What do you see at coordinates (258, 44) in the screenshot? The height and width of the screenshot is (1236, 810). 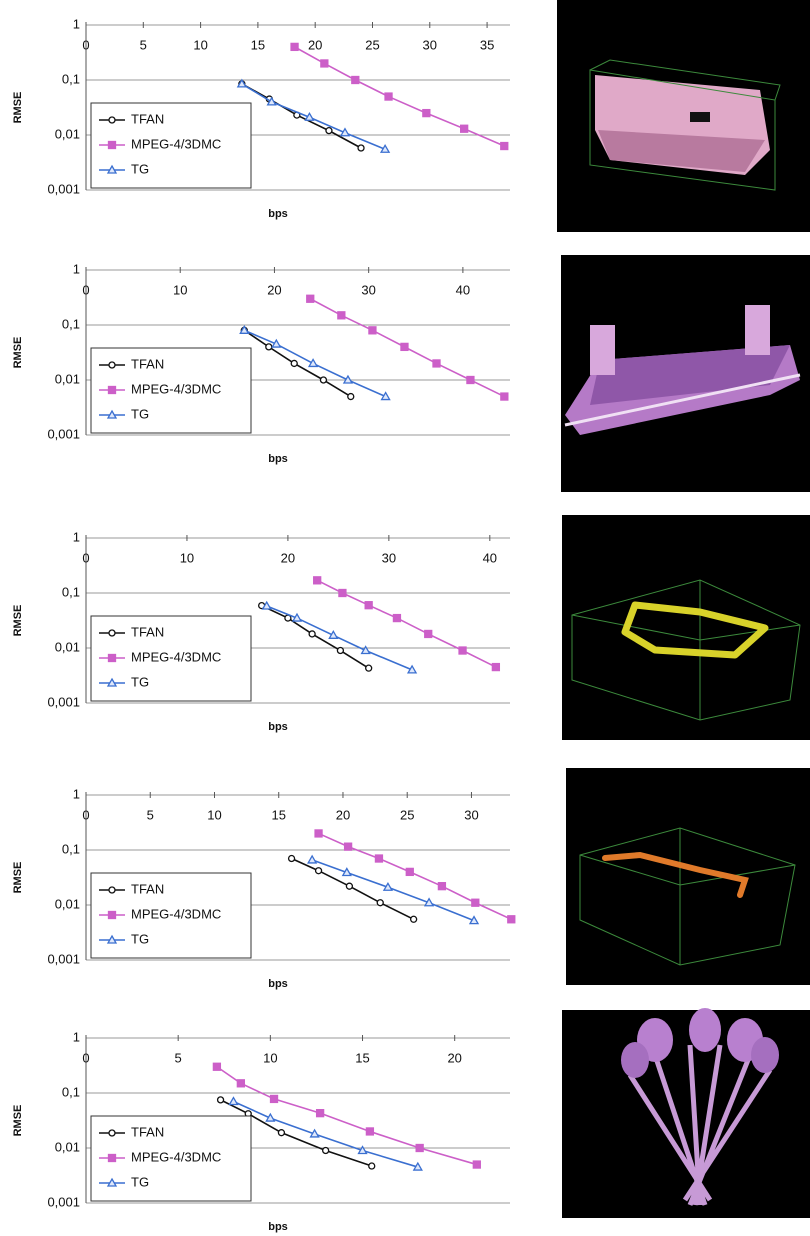 I see `x-tick-label: 15` at bounding box center [258, 44].